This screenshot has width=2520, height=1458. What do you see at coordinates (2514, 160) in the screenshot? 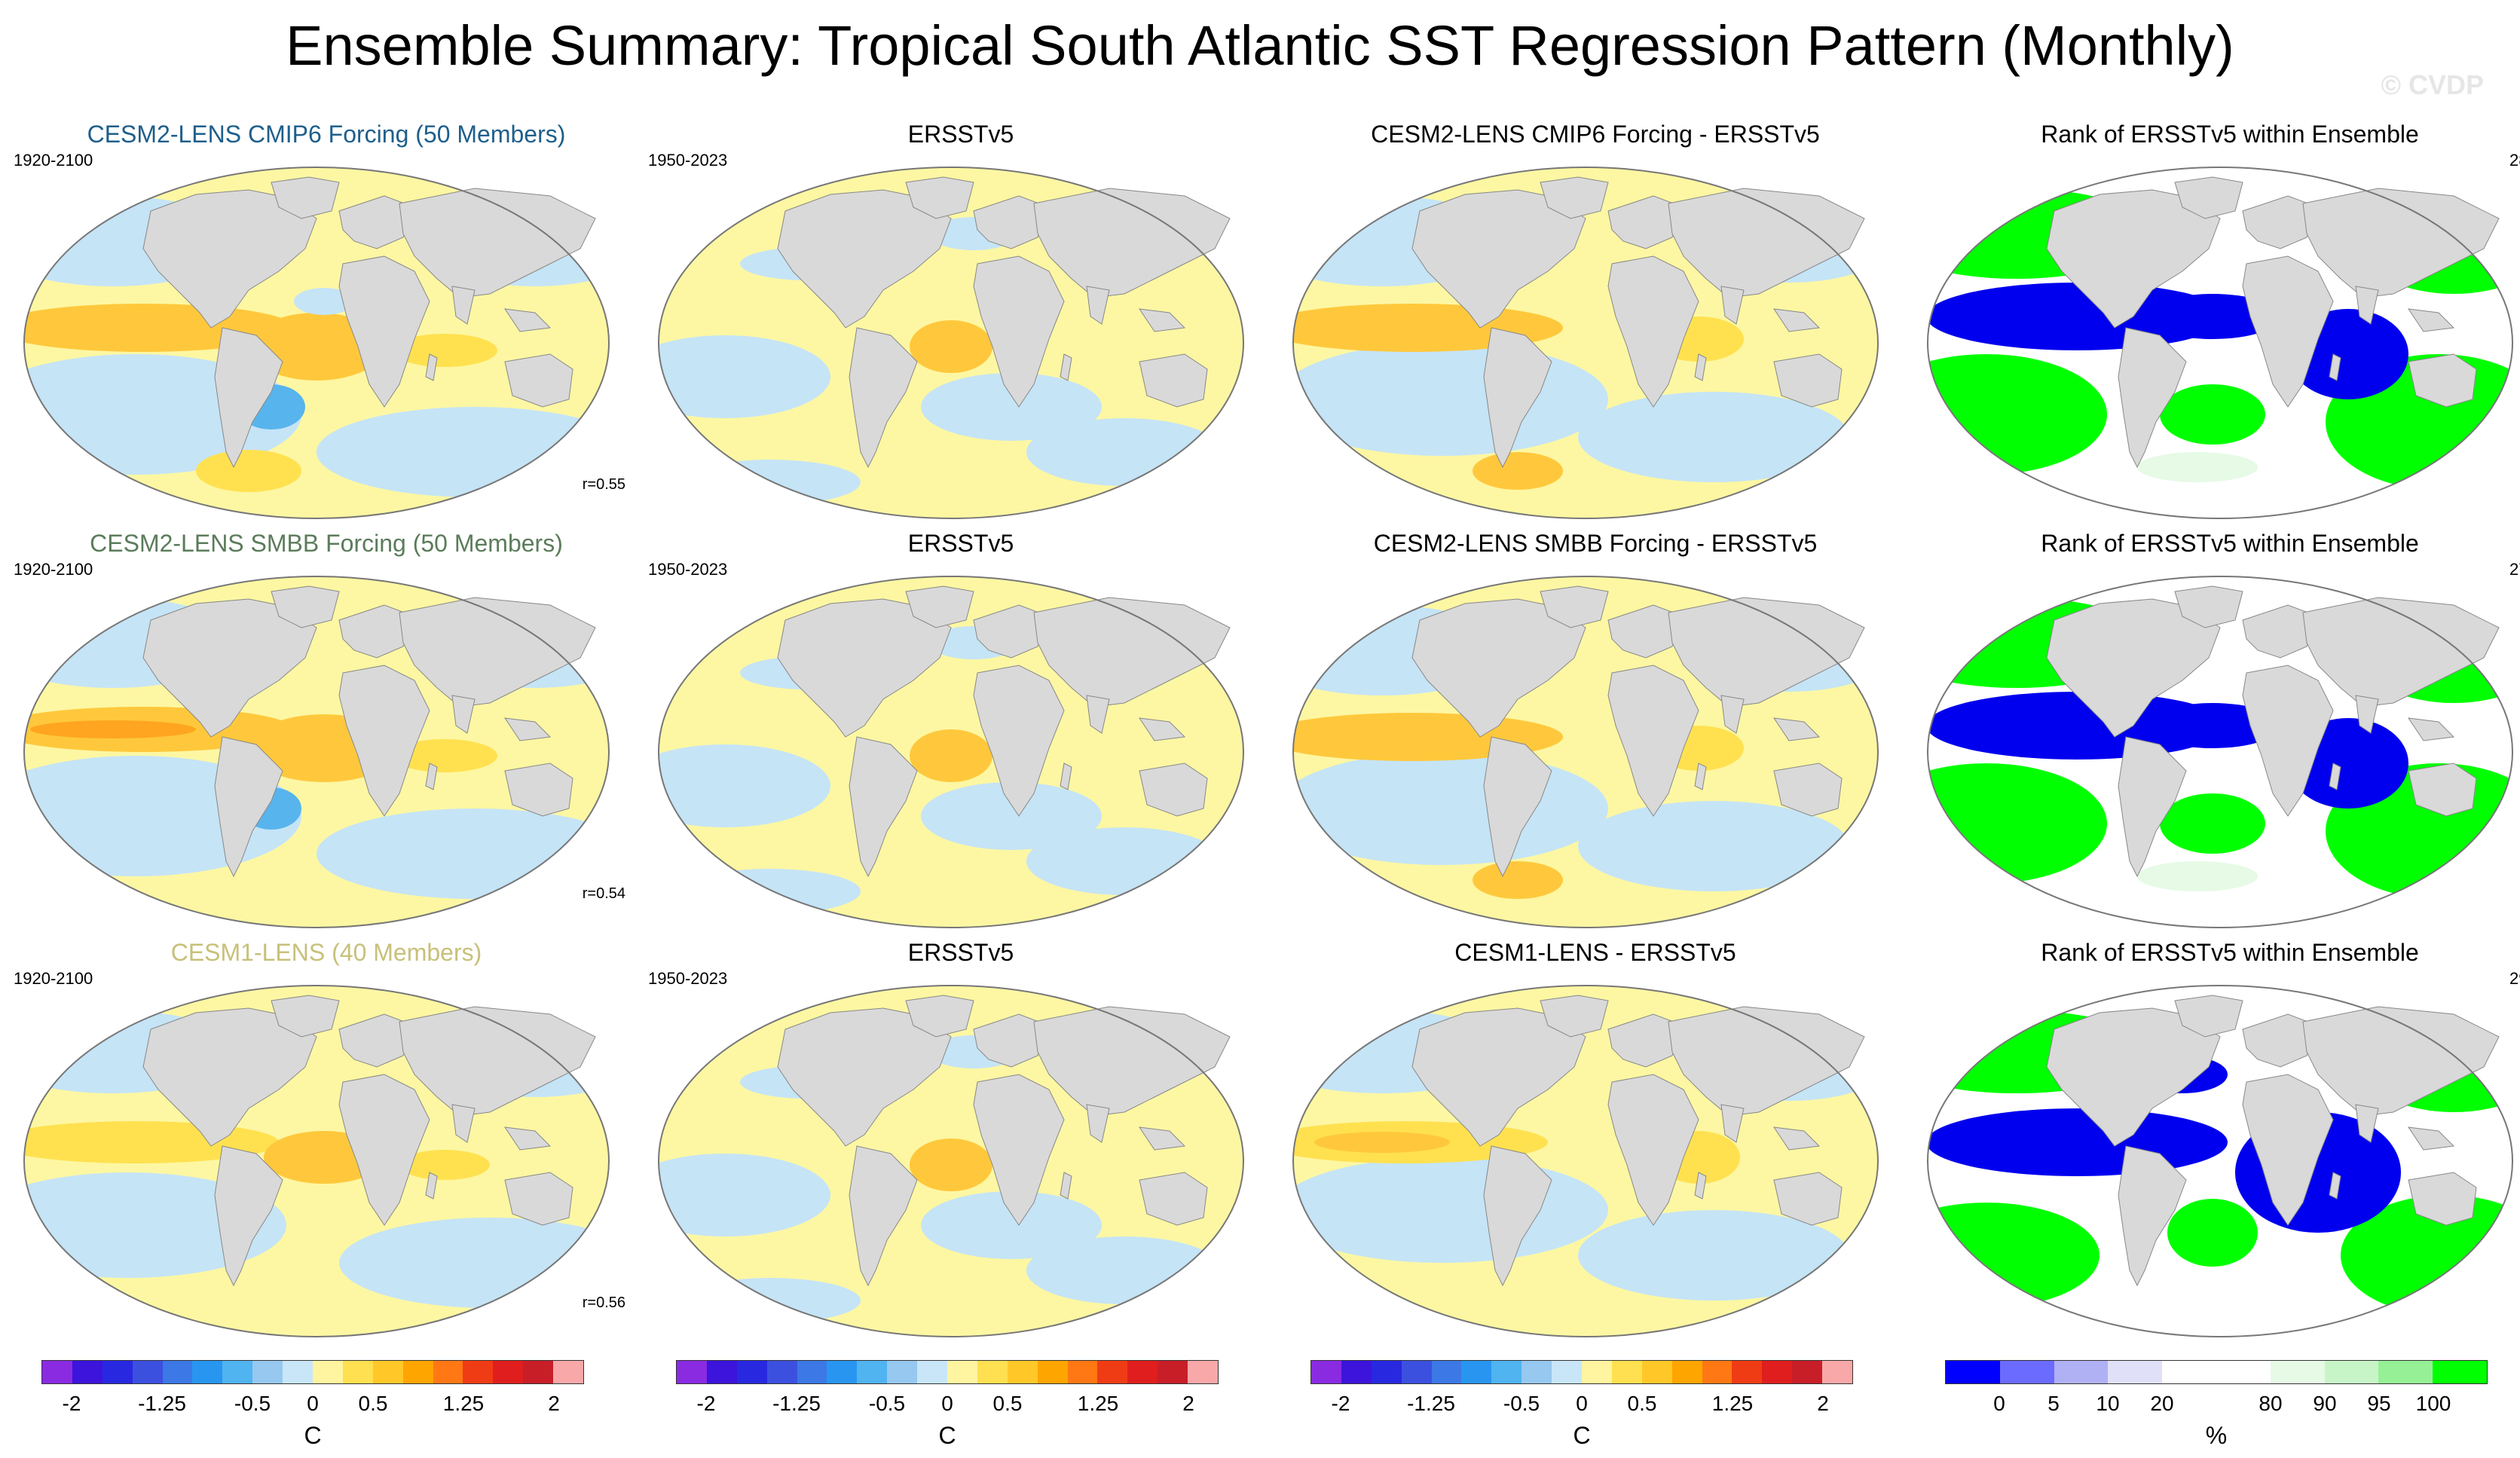
I see `rank-percent: 28%` at bounding box center [2514, 160].